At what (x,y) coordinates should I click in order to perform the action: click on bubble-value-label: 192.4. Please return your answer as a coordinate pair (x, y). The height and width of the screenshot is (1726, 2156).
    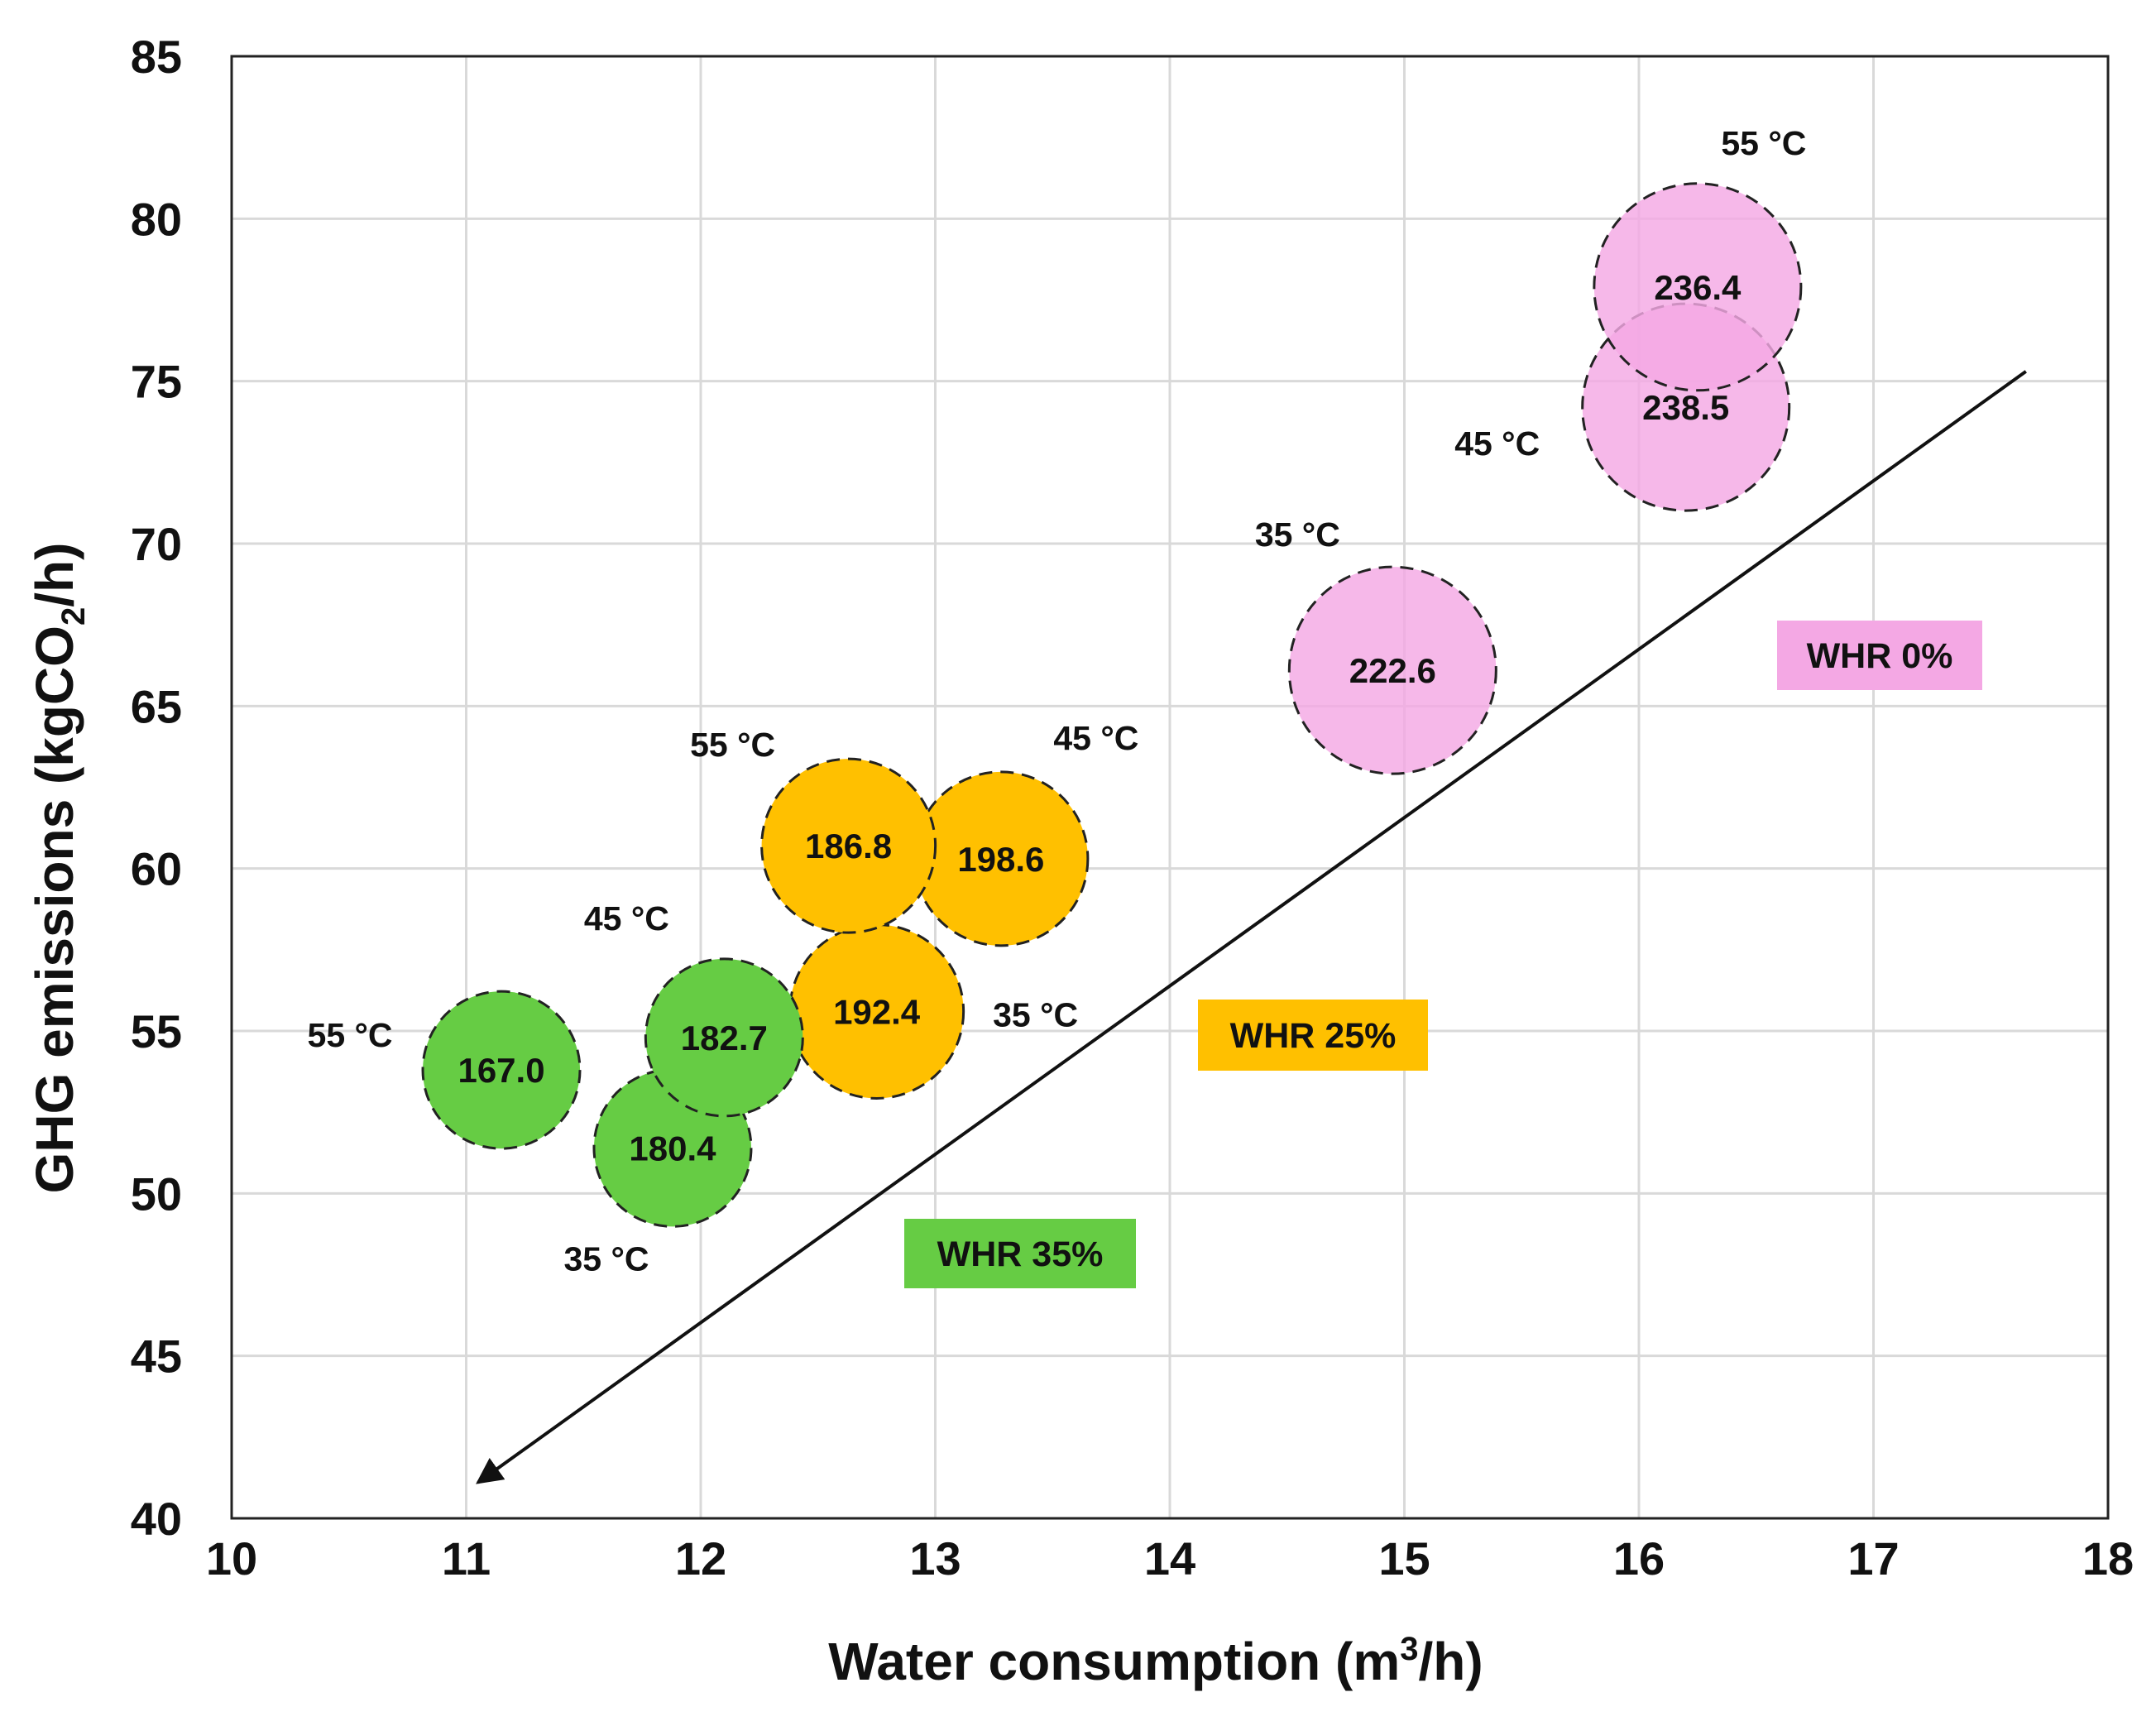
    Looking at the image, I should click on (877, 1011).